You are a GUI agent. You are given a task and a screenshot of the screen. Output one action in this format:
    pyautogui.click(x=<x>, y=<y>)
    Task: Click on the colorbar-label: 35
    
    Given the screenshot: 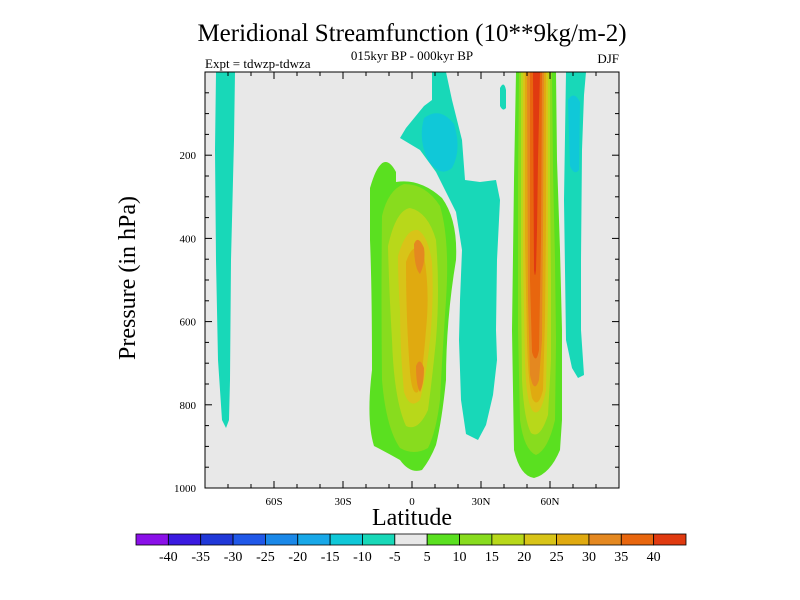 What is the action you would take?
    pyautogui.click(x=621, y=557)
    